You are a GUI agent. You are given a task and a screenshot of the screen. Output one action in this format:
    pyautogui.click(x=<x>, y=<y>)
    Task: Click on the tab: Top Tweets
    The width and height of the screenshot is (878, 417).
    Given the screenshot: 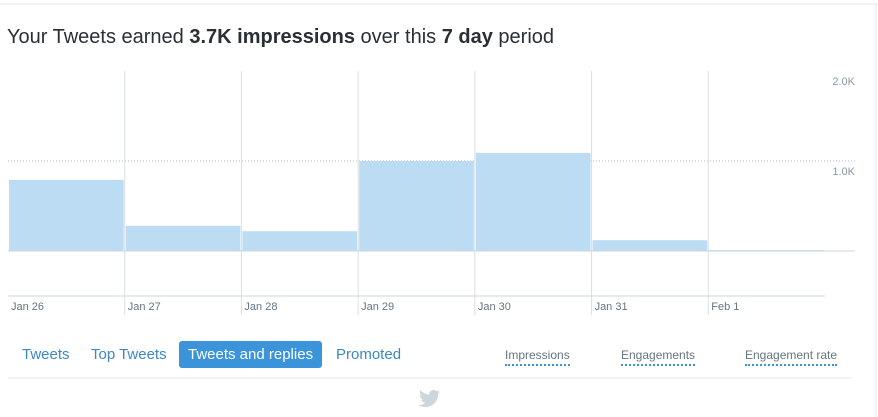 What is the action you would take?
    pyautogui.click(x=129, y=354)
    